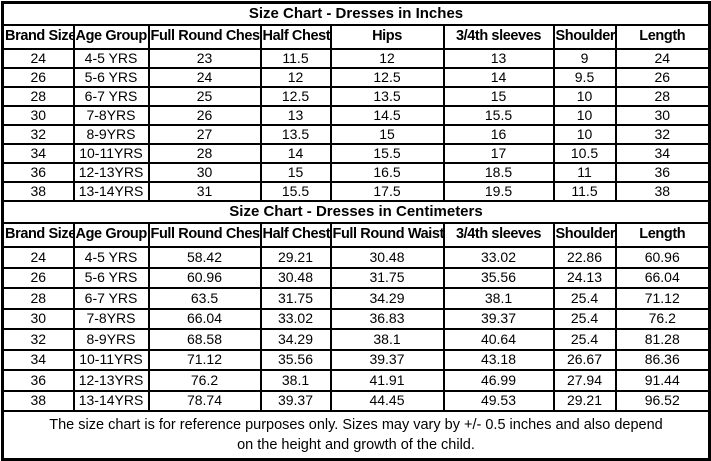 Image resolution: width=711 pixels, height=461 pixels. What do you see at coordinates (111, 359) in the screenshot?
I see `table-cell-age-group: 10-11YRS` at bounding box center [111, 359].